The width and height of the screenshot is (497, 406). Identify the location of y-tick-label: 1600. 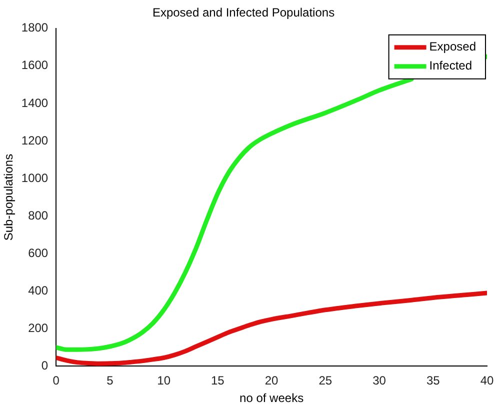
(34, 65).